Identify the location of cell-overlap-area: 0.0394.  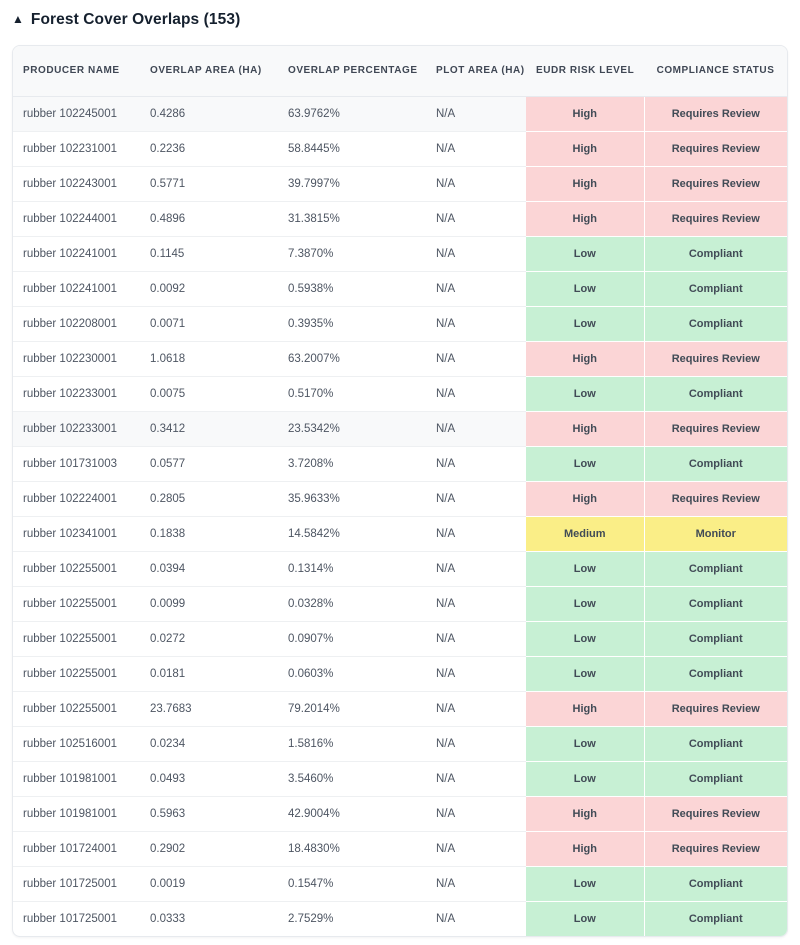
(209, 569).